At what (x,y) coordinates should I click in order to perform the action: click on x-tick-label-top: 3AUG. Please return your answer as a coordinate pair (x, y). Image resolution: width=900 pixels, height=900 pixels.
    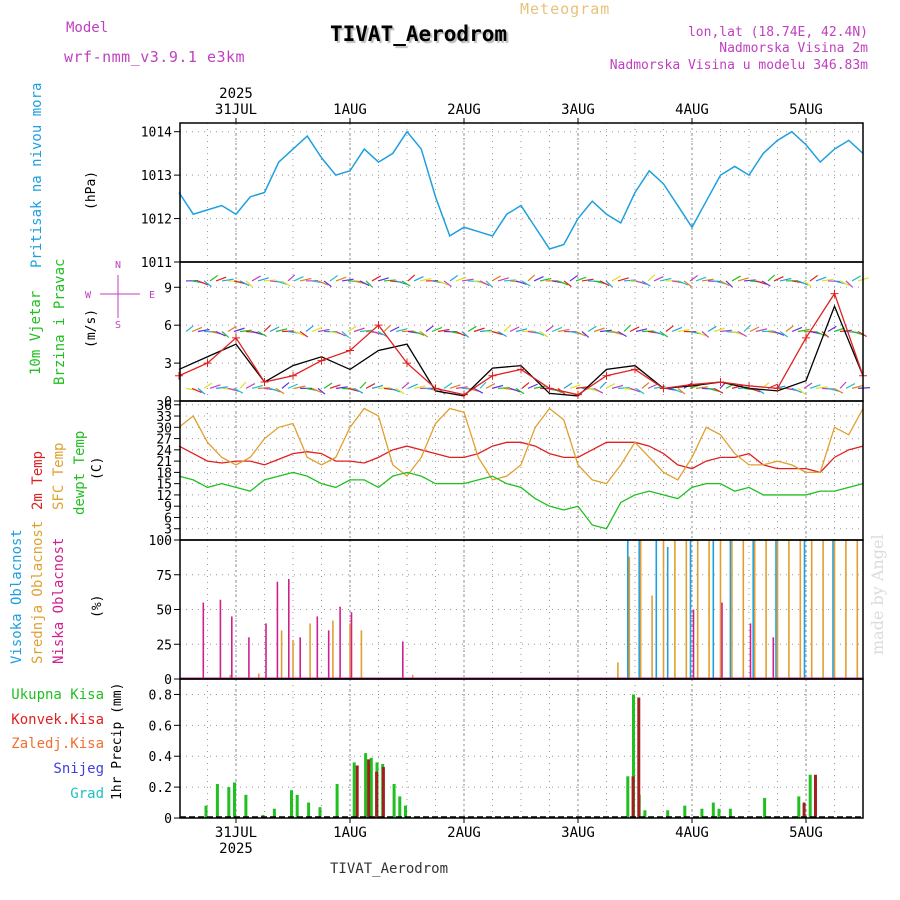
    Looking at the image, I should click on (578, 110).